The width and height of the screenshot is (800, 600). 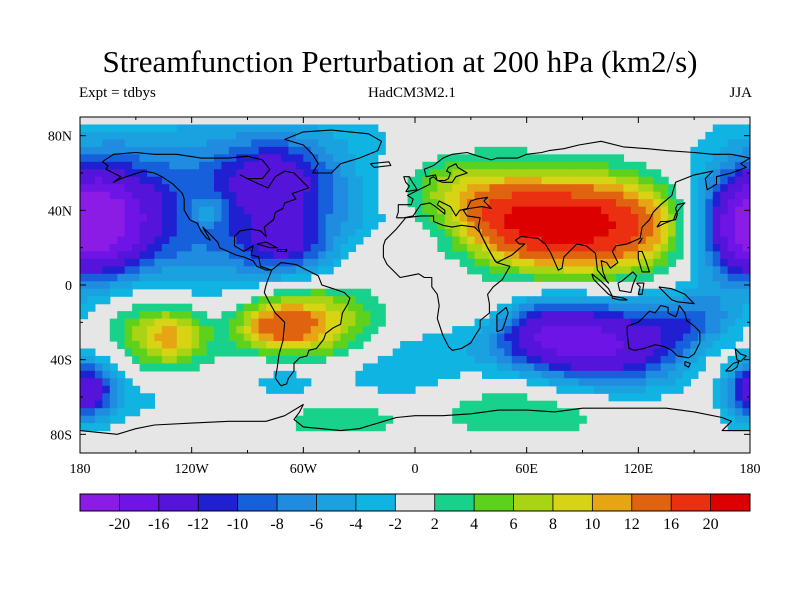 I want to click on x-tick-label: 180, so click(x=750, y=469).